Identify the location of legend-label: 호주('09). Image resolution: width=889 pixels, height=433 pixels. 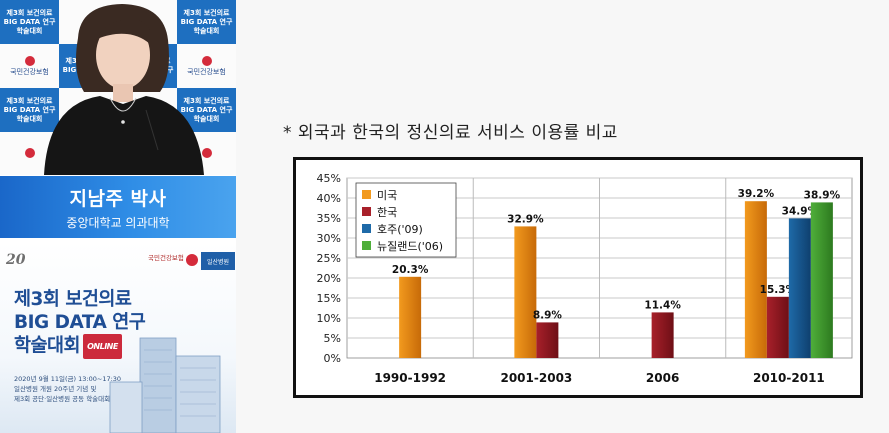
(400, 229).